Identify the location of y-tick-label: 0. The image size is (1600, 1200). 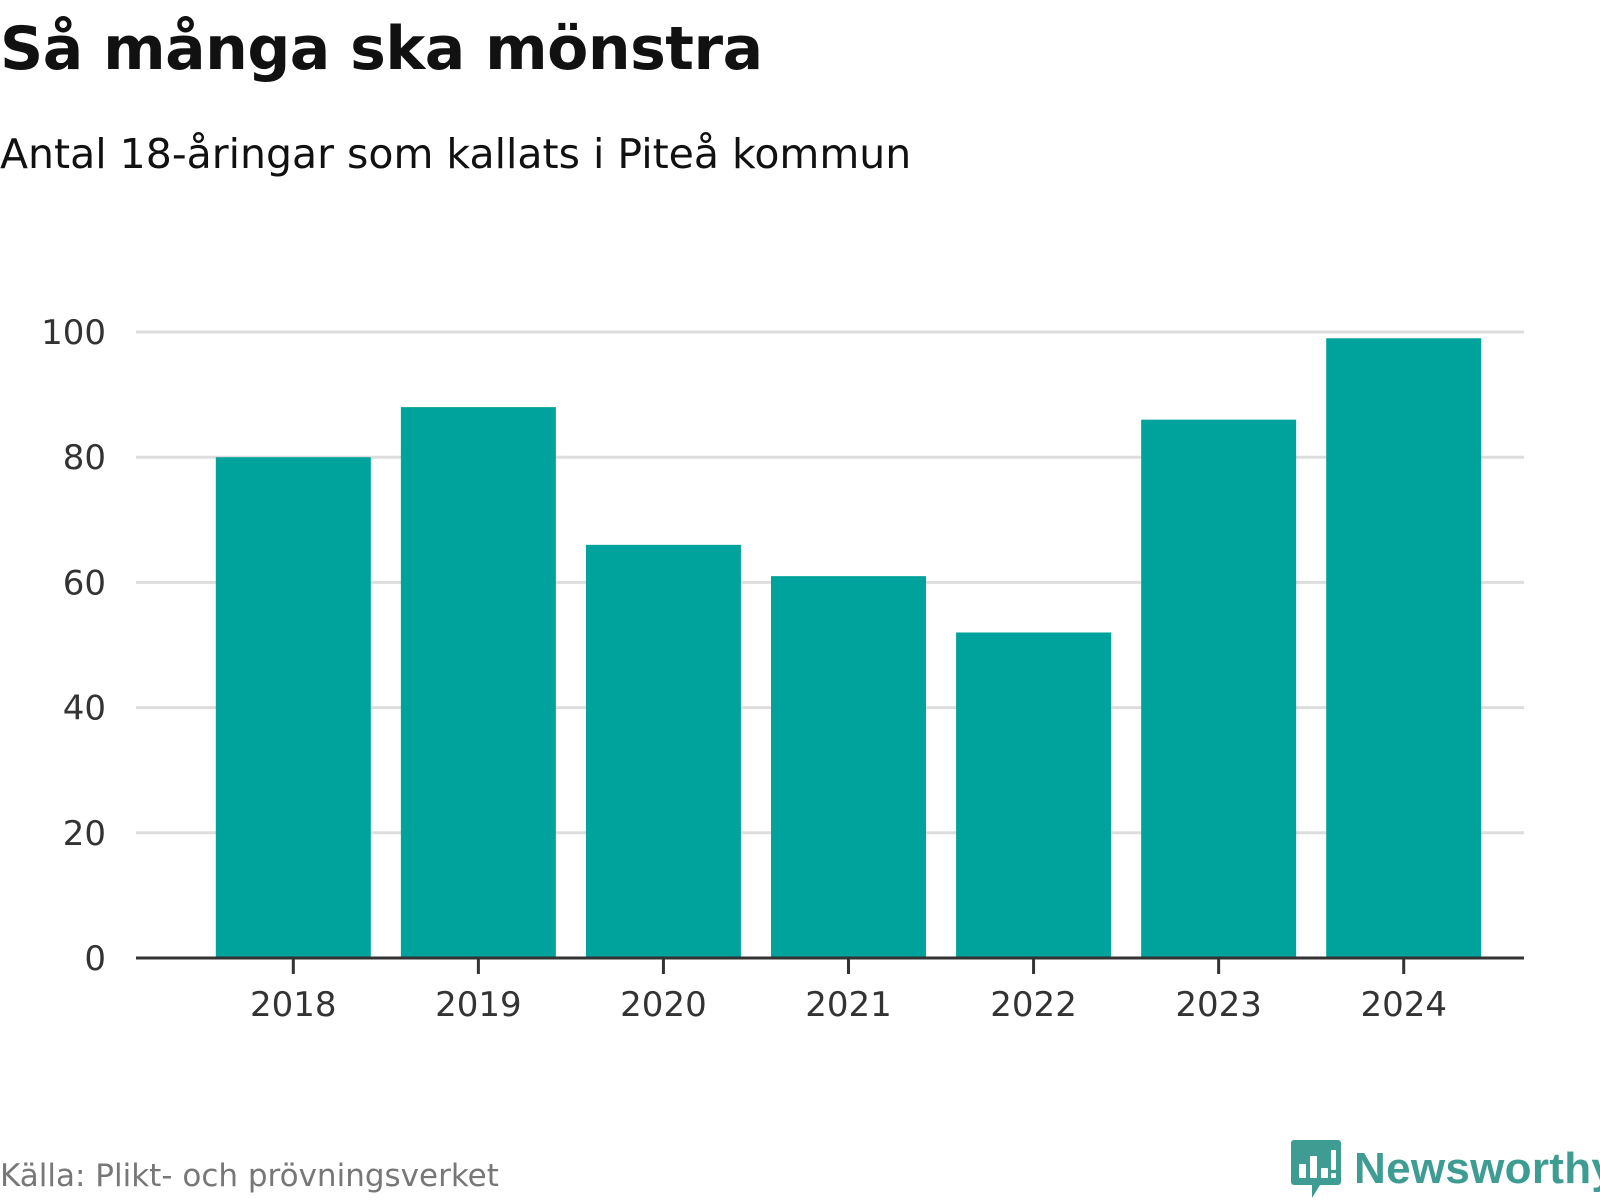
(95, 959).